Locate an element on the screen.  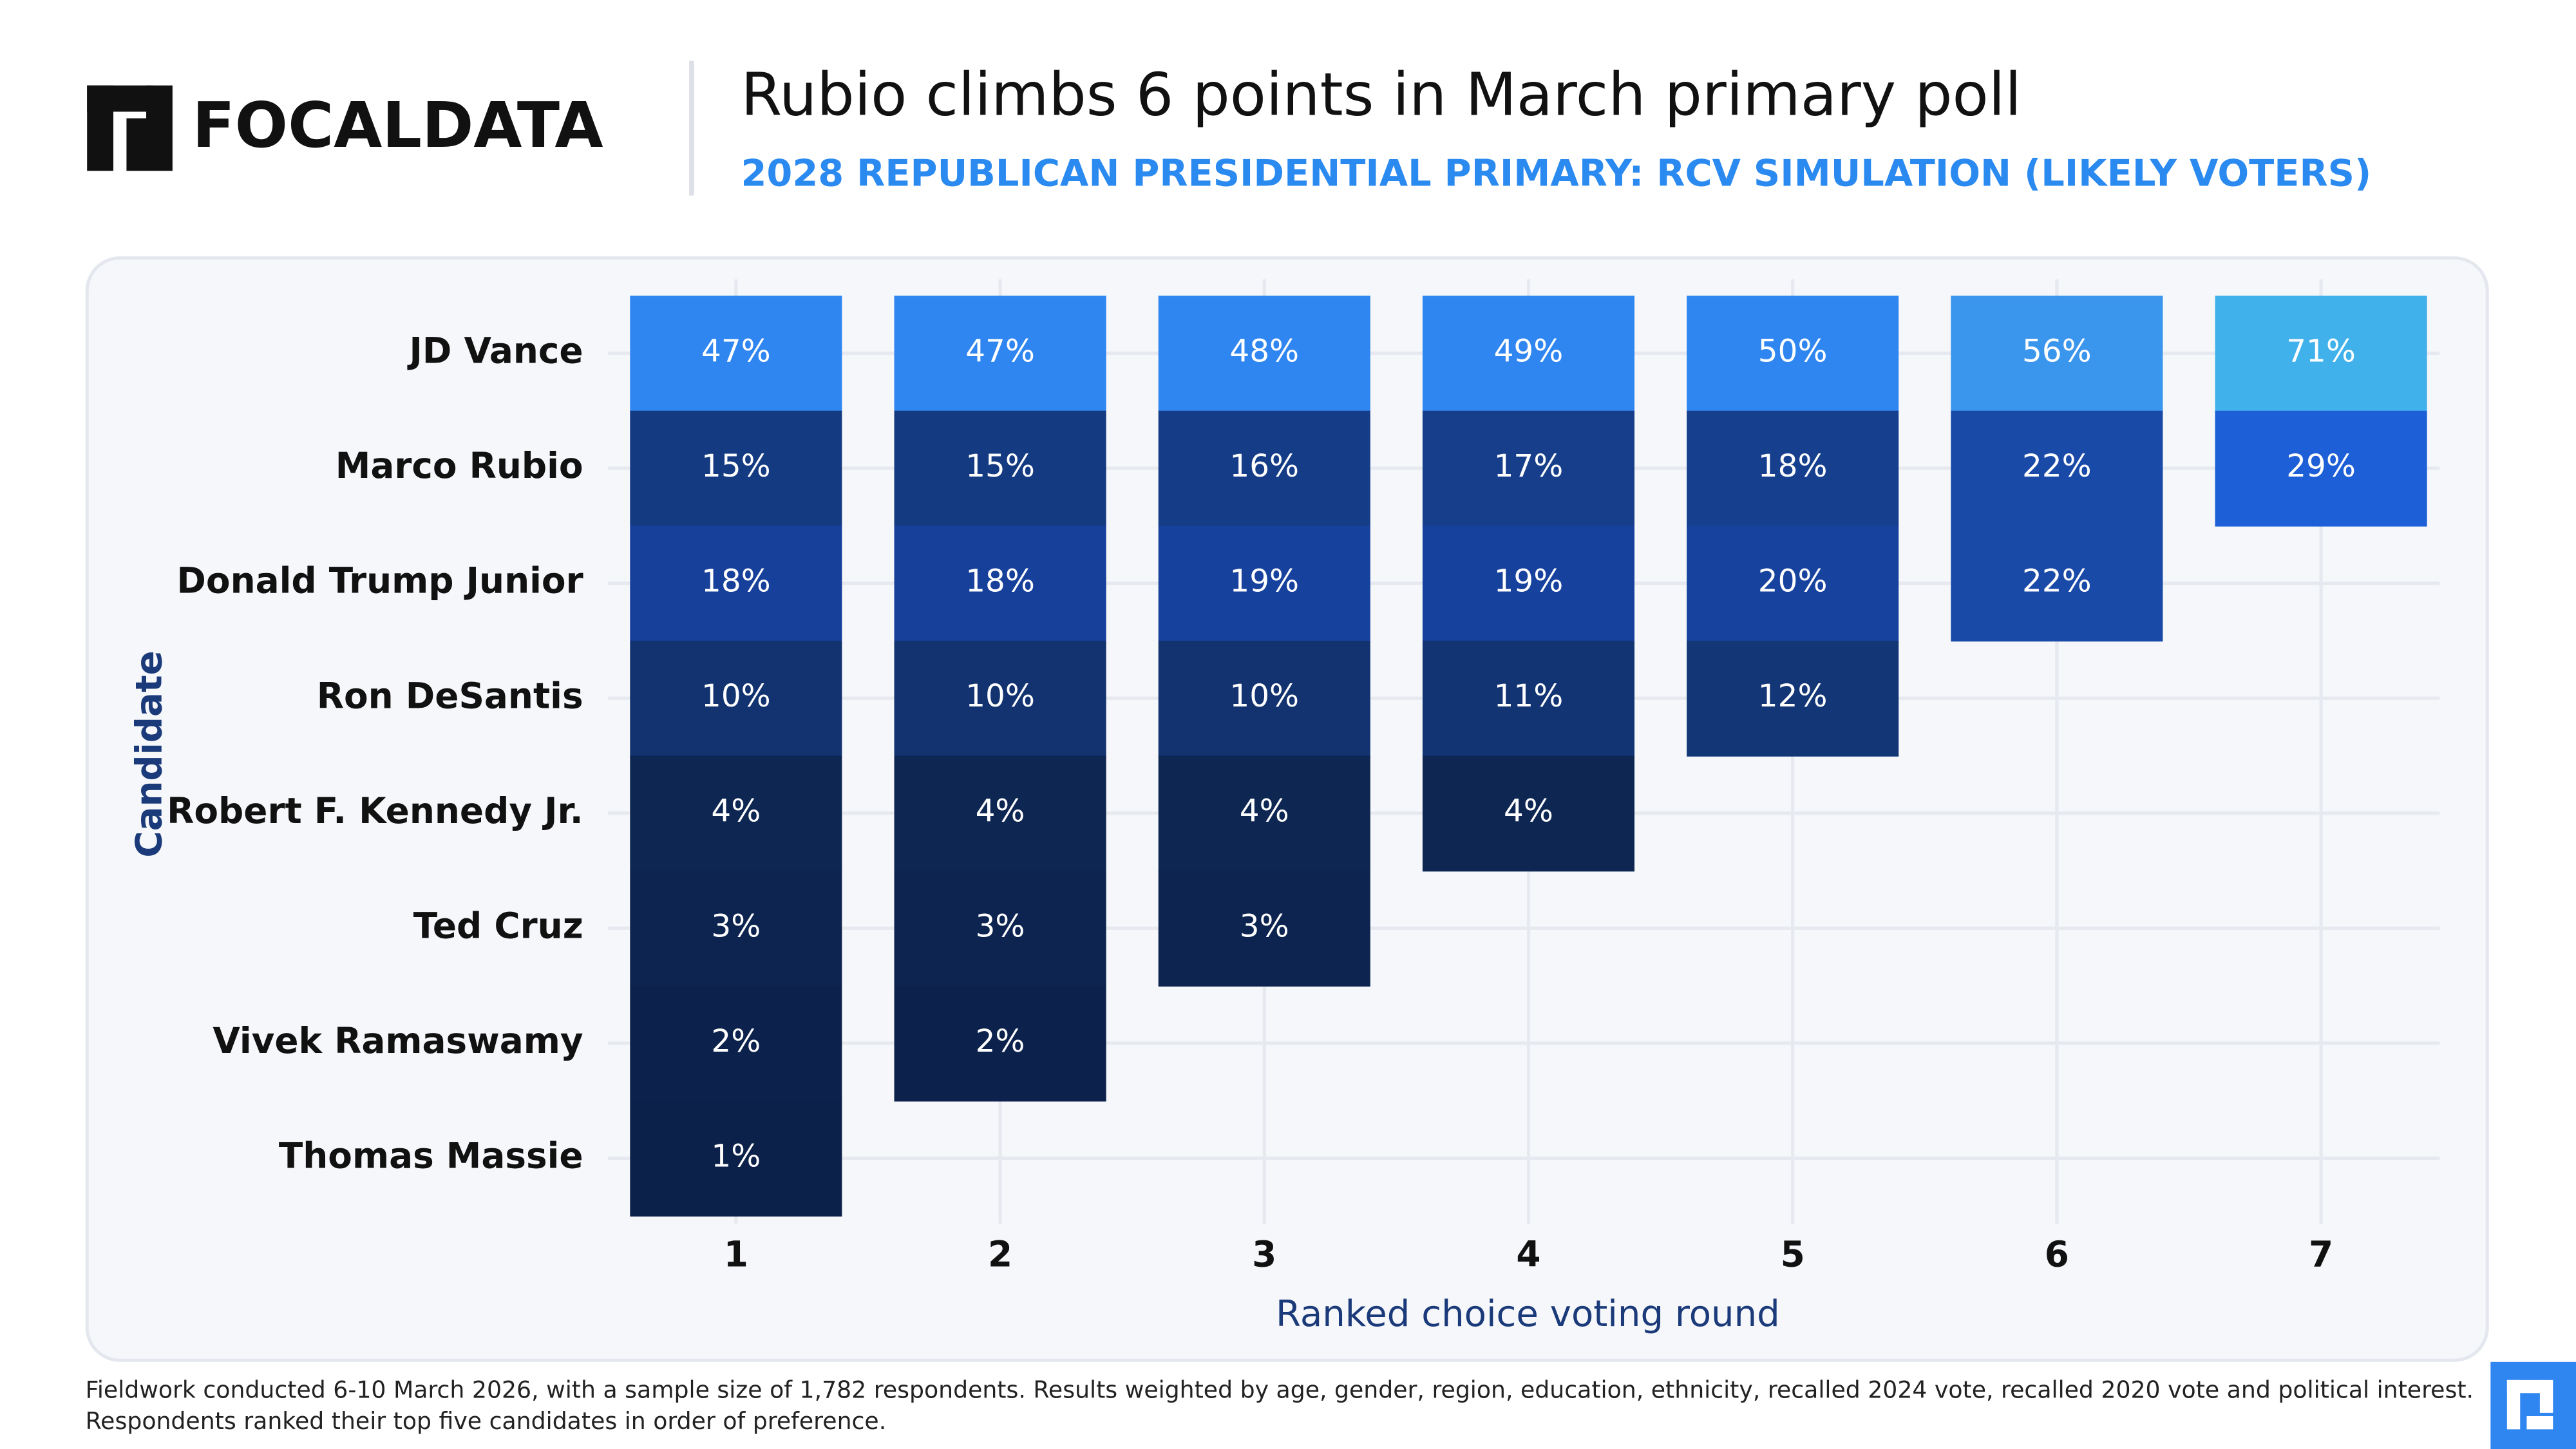
data-label: 50% is located at coordinates (1793, 351).